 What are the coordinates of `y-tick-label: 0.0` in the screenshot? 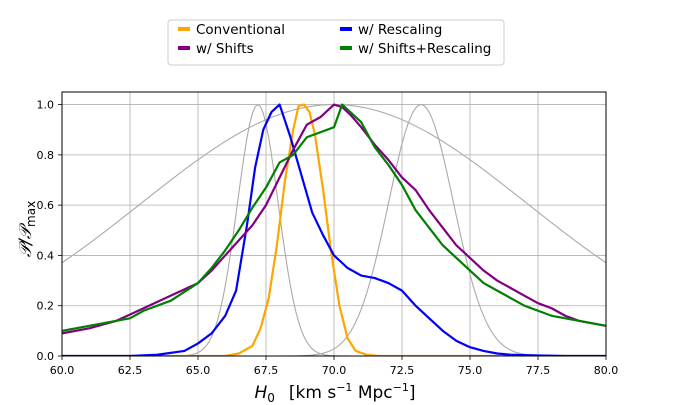 It's located at (46, 356).